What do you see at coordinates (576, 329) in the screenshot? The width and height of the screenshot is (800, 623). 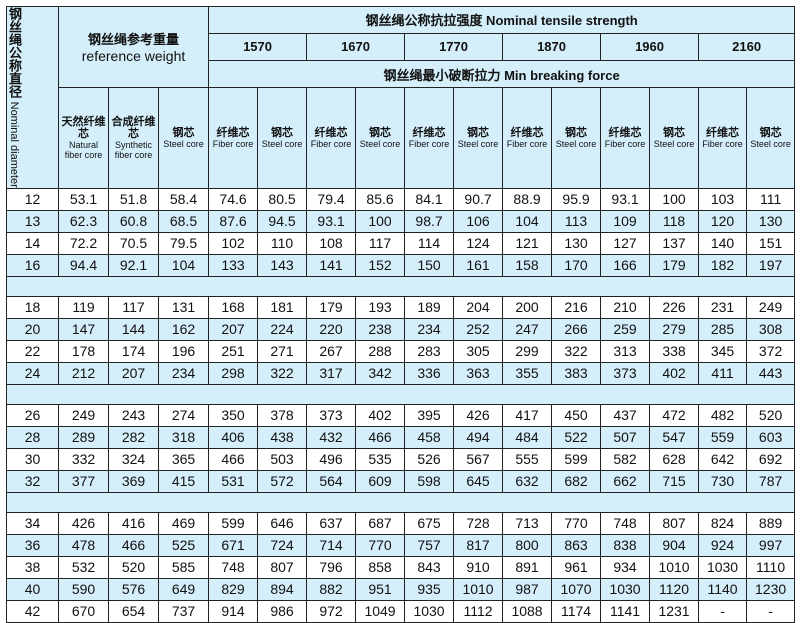 I see `value-cell: 266` at bounding box center [576, 329].